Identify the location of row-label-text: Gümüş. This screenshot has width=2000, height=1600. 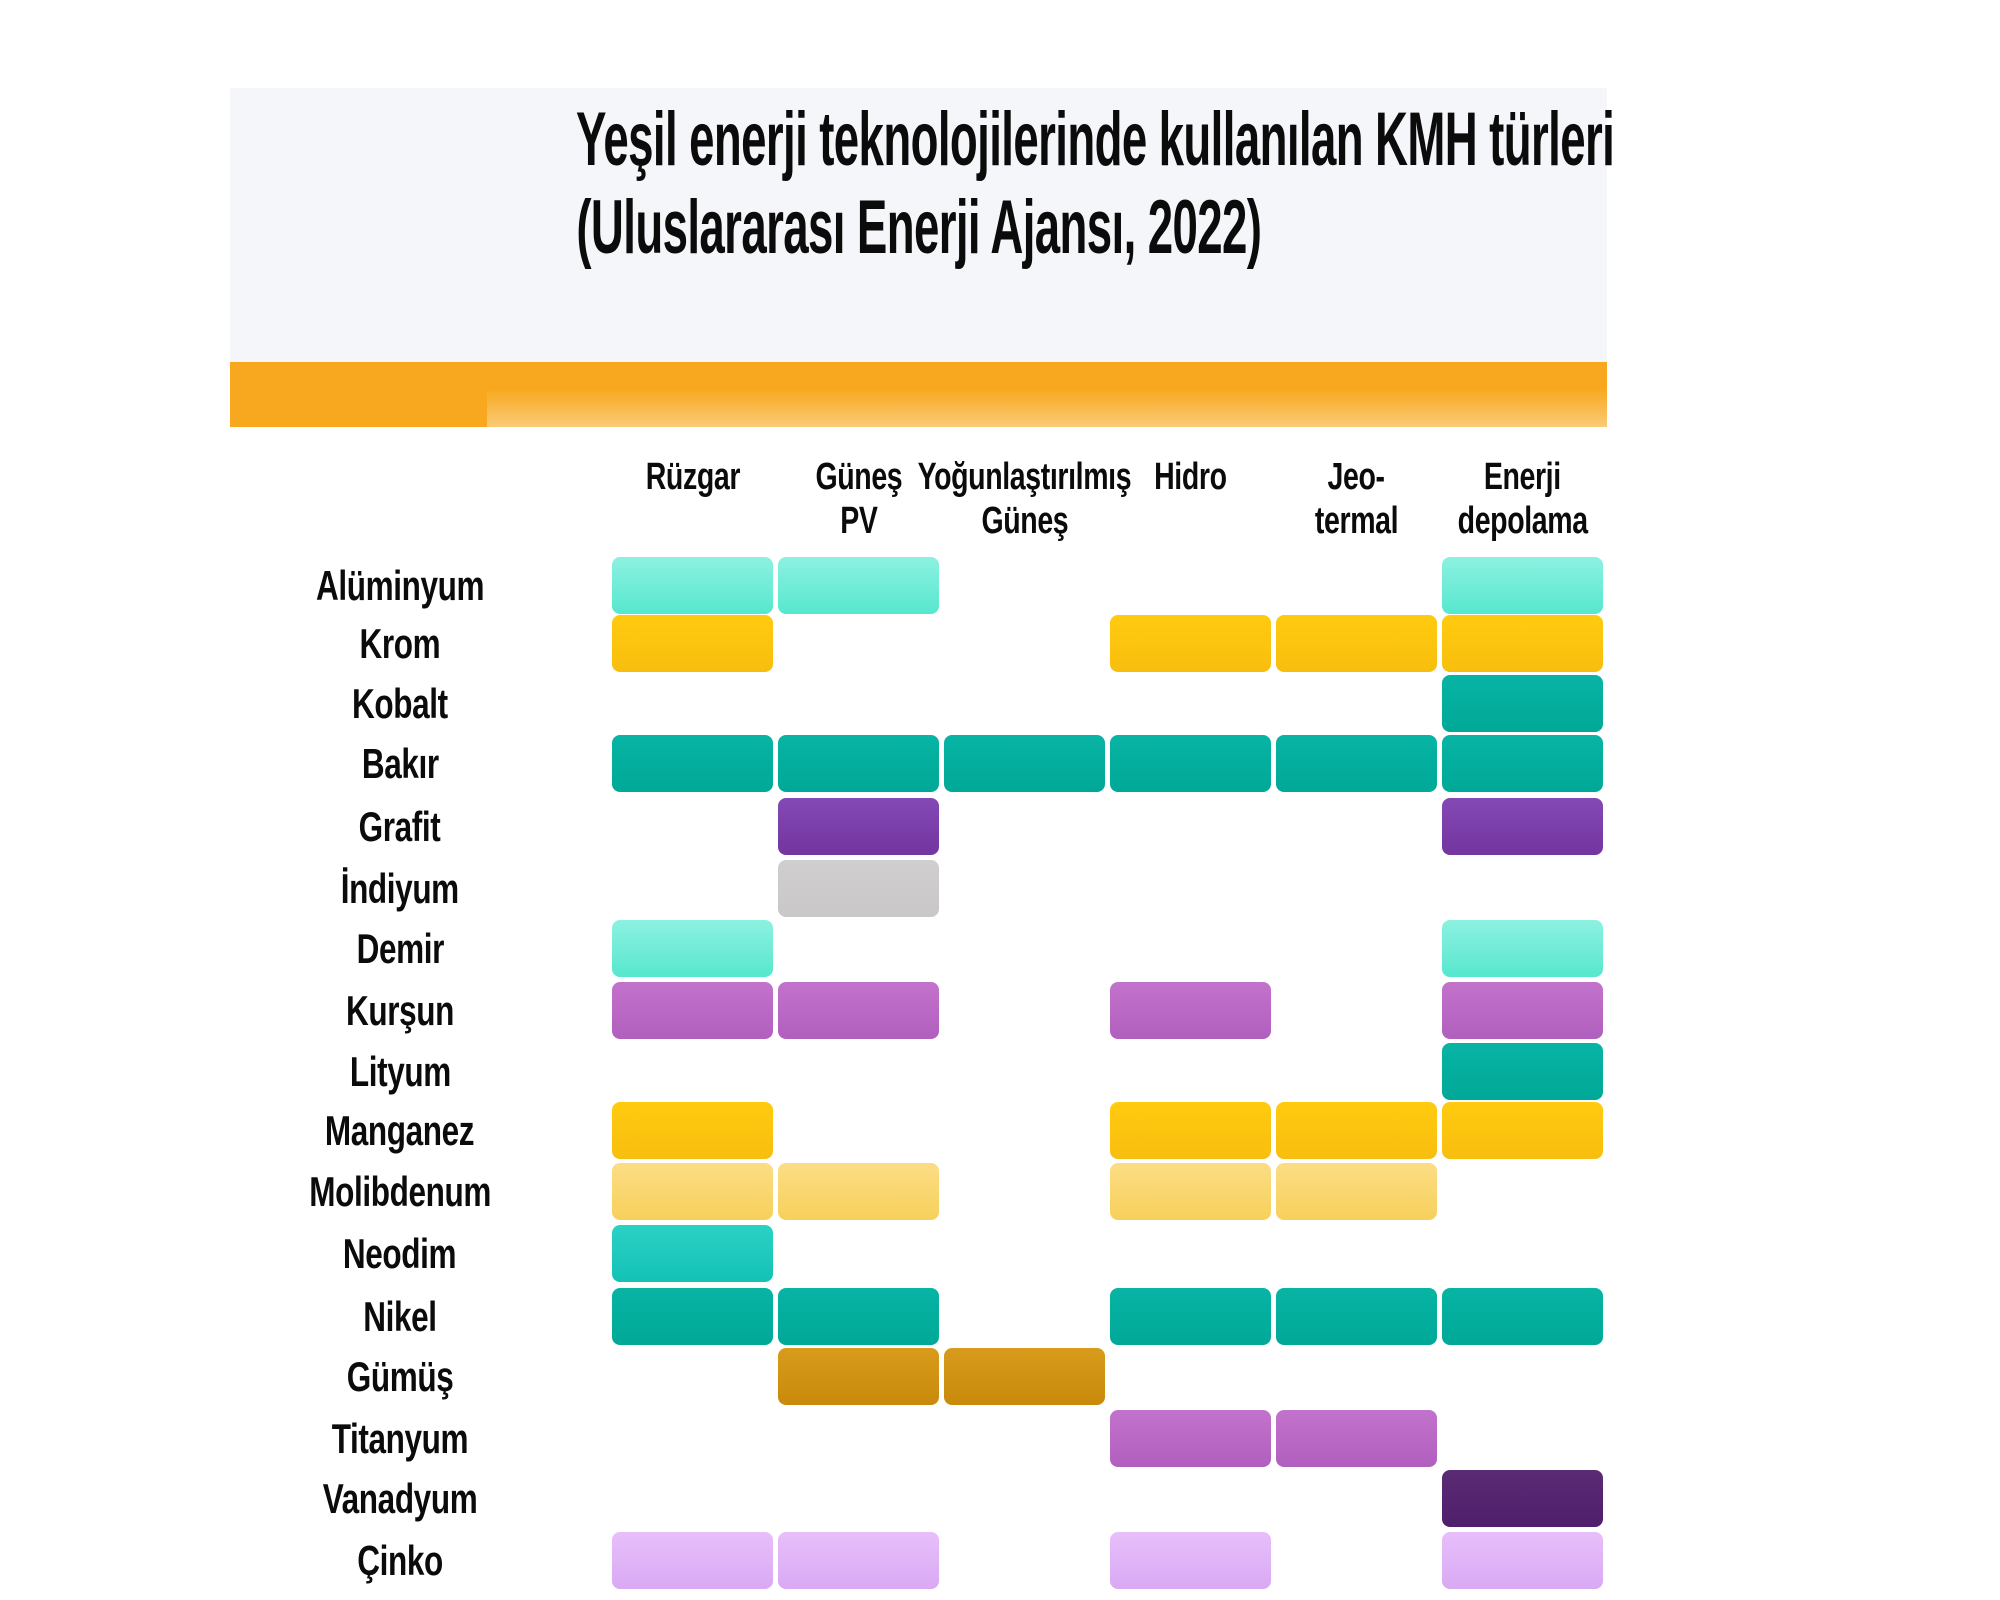
(400, 1376).